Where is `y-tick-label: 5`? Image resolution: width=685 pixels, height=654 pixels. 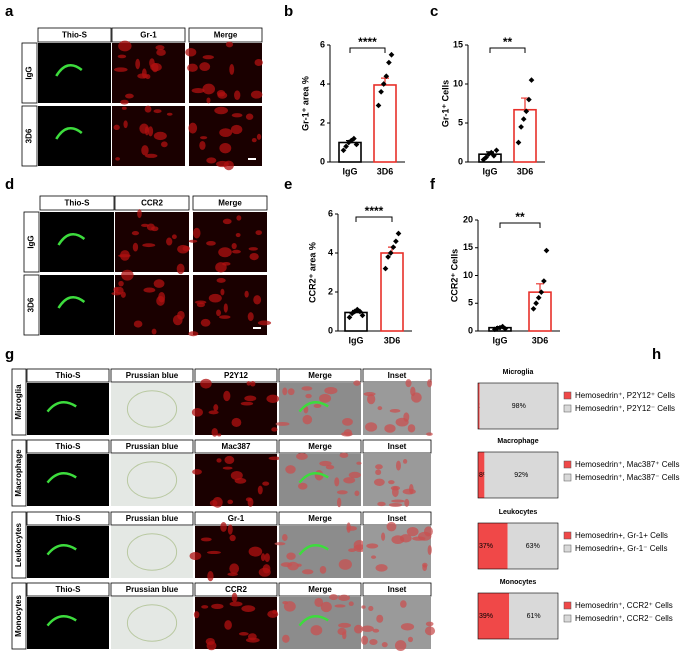
y-tick-label: 5 is located at coordinates (470, 303).